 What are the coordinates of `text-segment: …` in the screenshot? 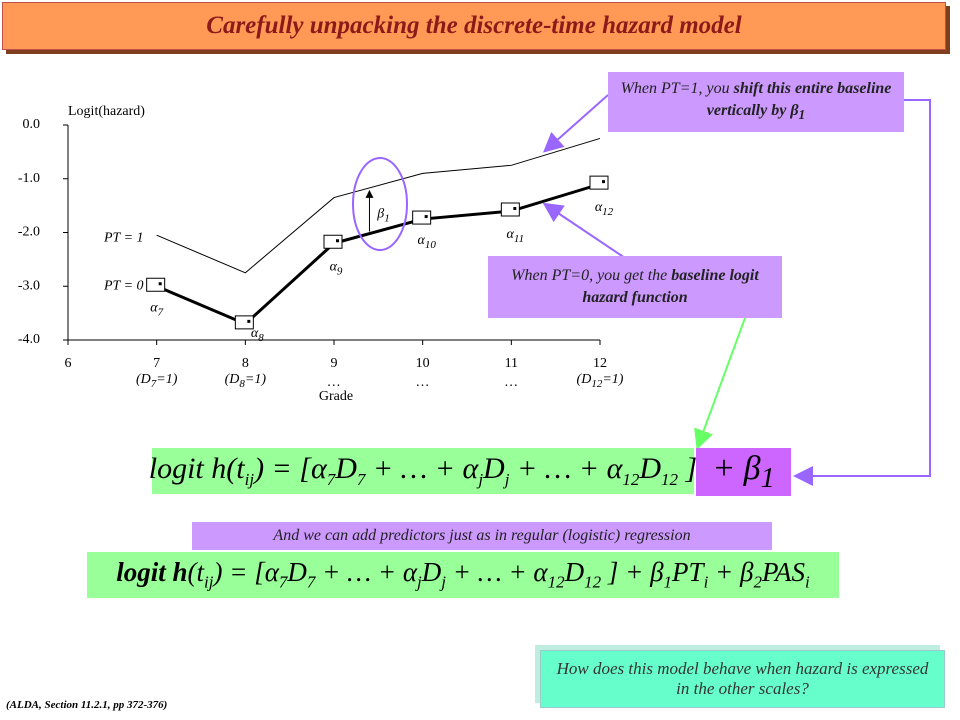 It's located at (334, 382).